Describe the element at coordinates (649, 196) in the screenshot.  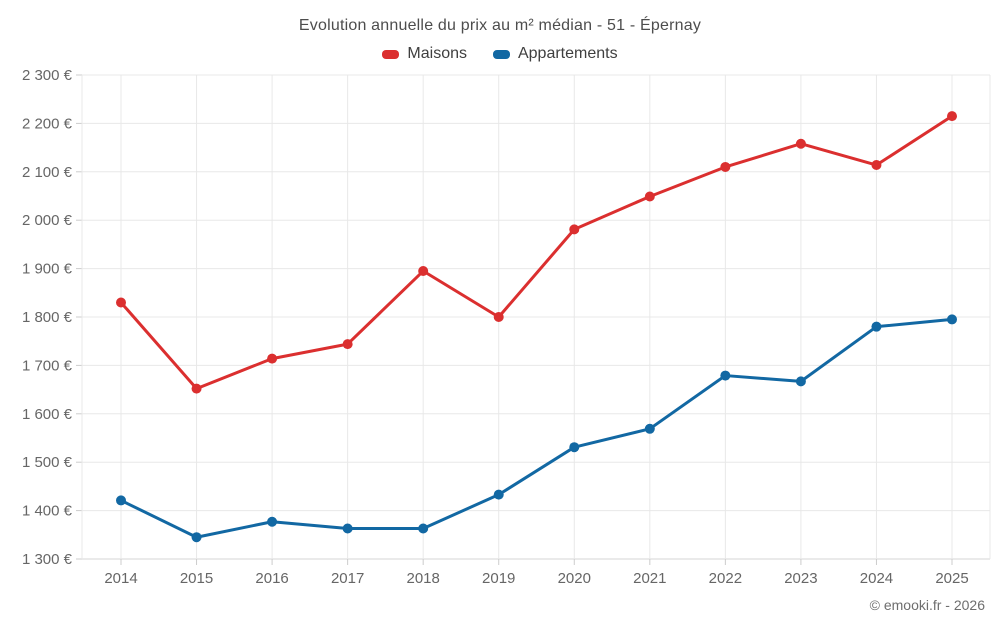
I see `data-point-maisons-2021` at that location.